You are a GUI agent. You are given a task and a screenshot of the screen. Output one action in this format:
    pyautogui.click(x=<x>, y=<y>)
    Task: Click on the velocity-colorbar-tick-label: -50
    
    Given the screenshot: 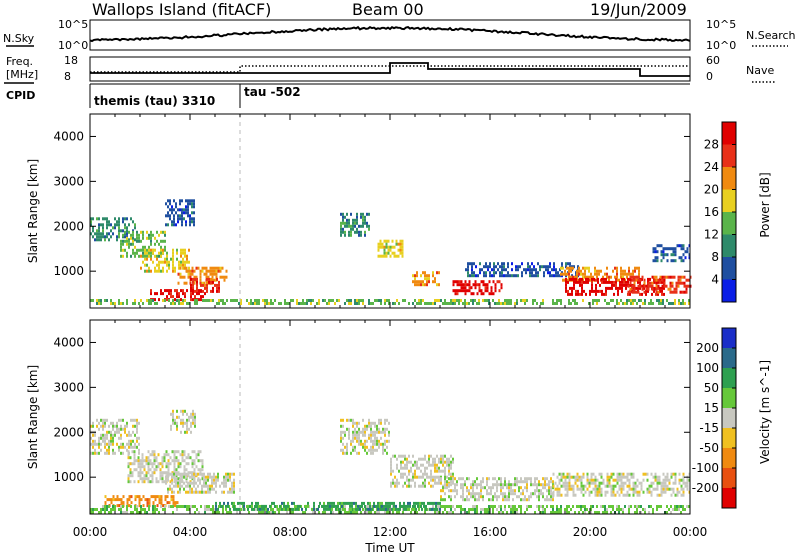 What is the action you would take?
    pyautogui.click(x=709, y=448)
    